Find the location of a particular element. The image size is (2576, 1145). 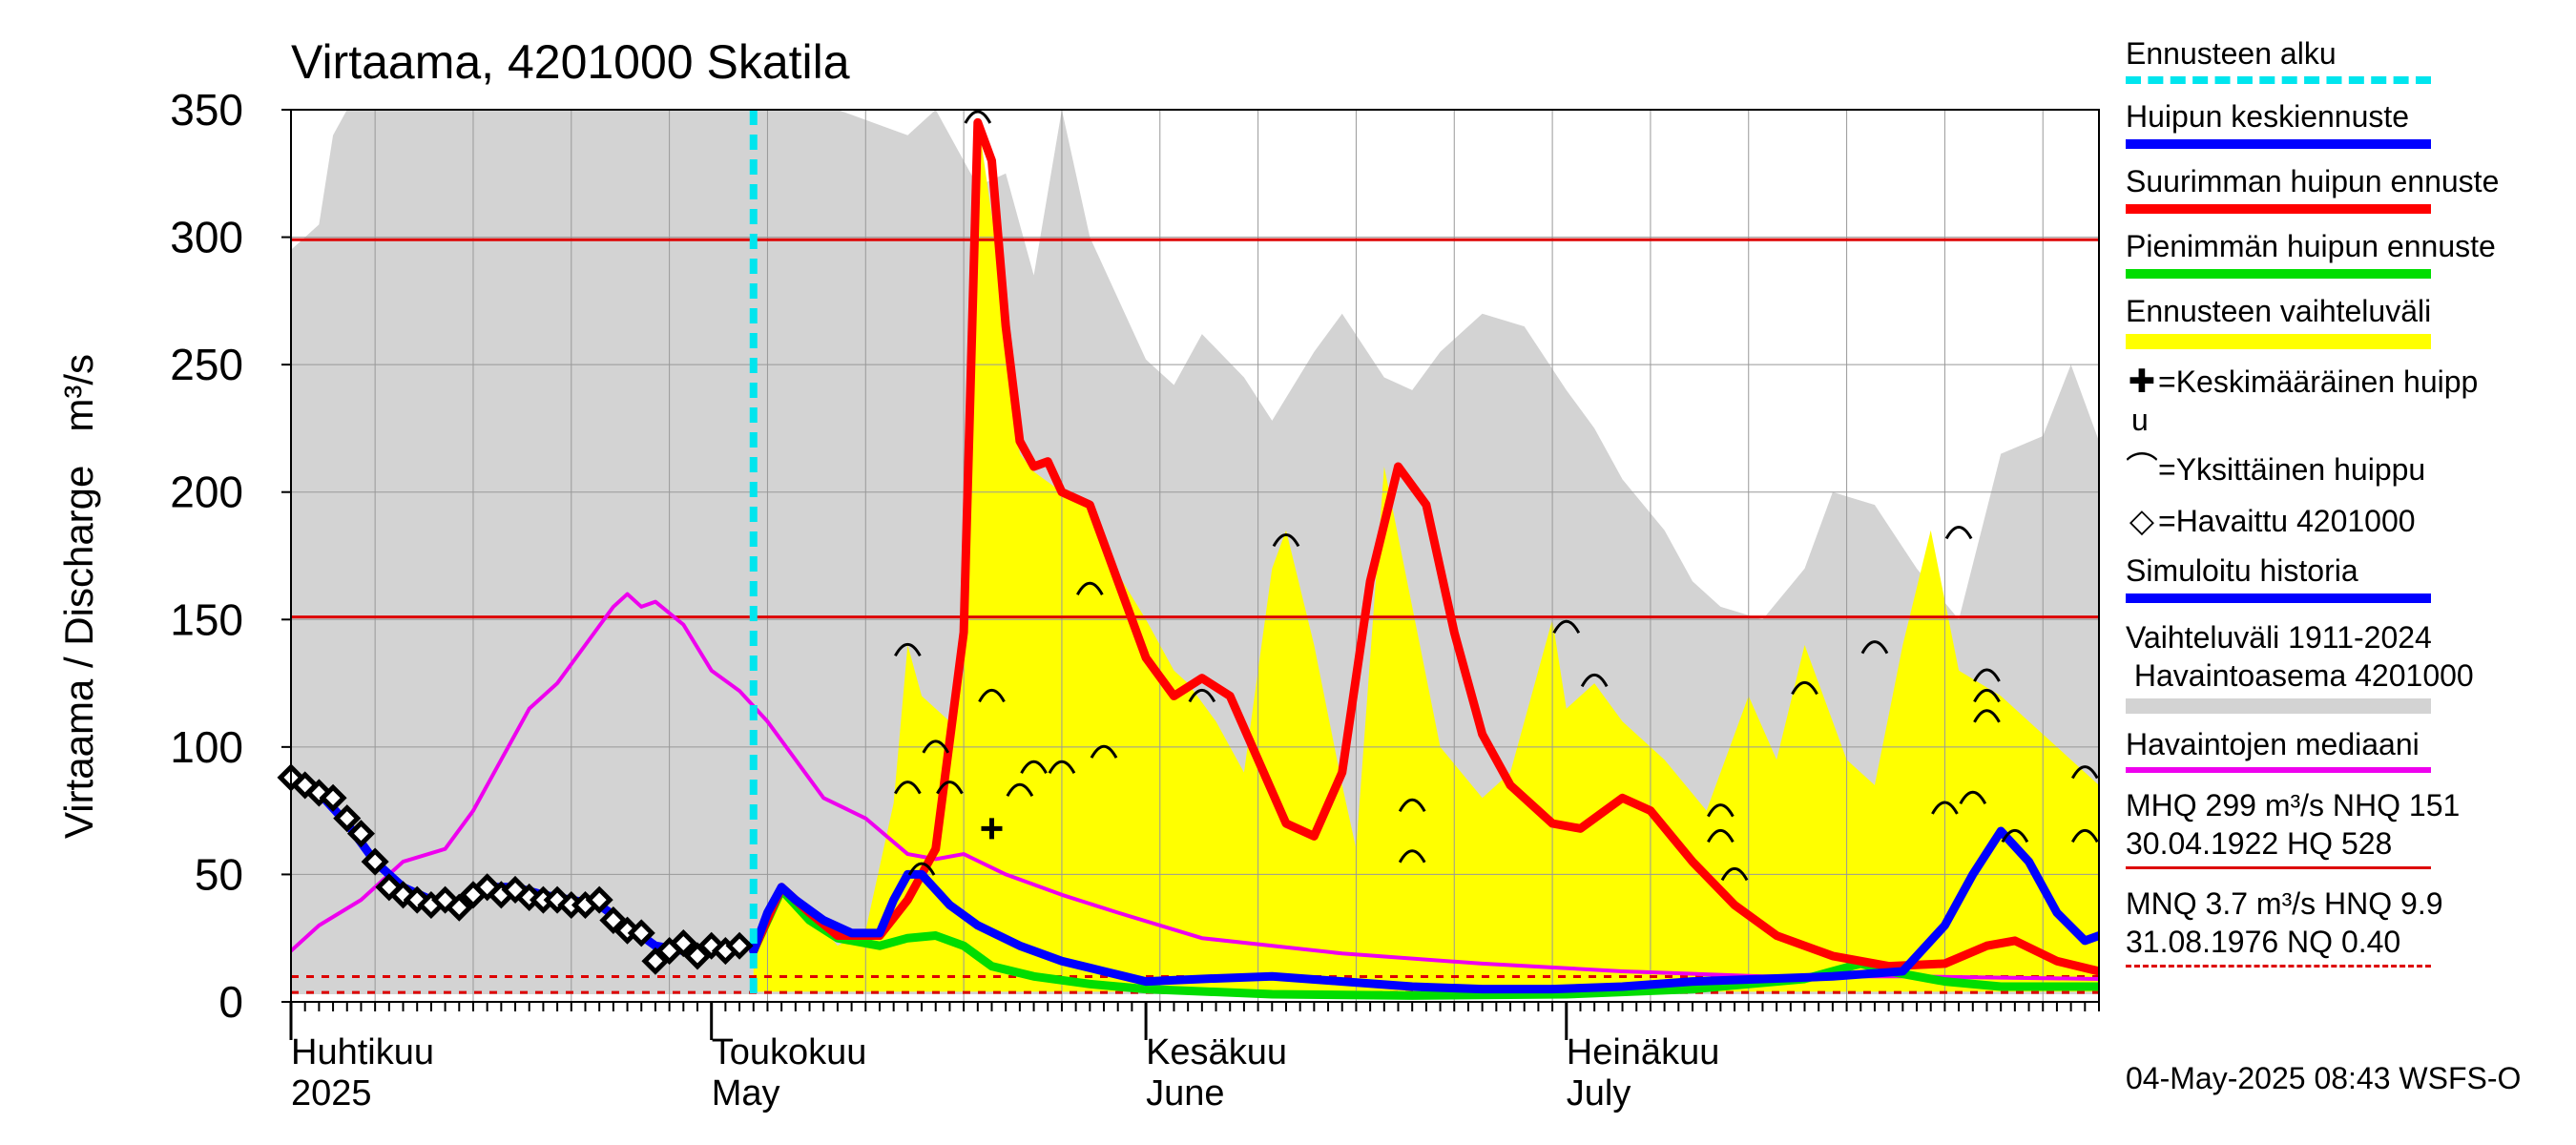

stats-high-swatch is located at coordinates (2278, 868).